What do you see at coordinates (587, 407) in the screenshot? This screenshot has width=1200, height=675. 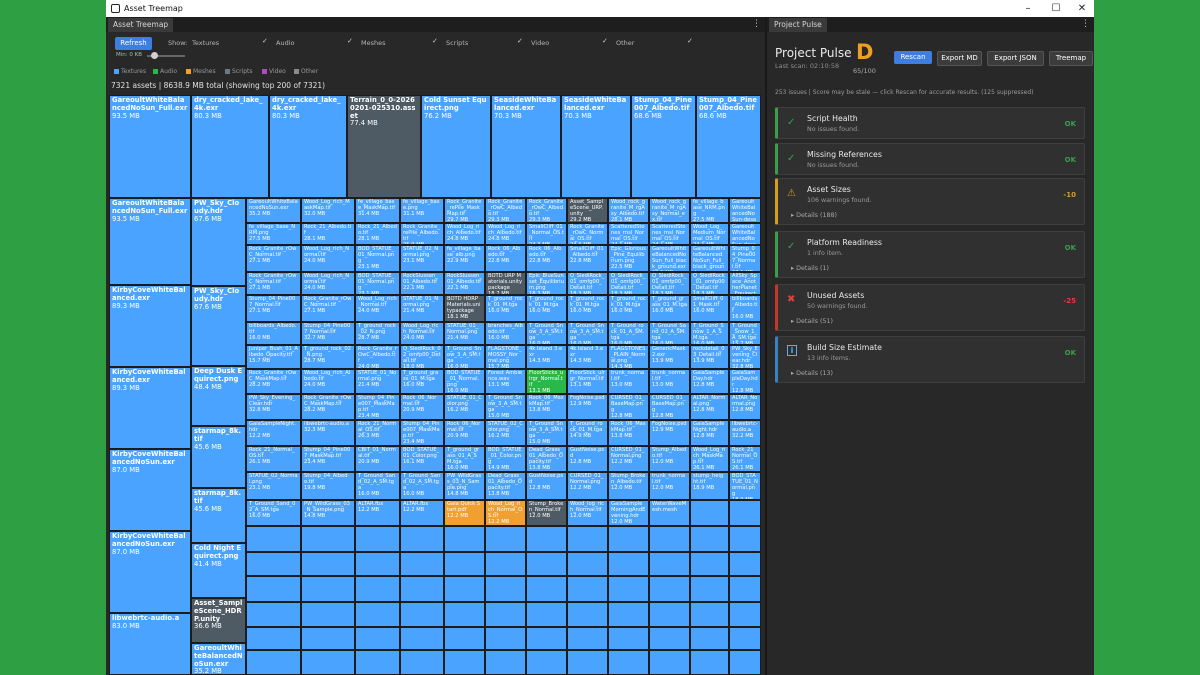 I see `treemap-cell: FogNoise.psd 12.9 MB` at bounding box center [587, 407].